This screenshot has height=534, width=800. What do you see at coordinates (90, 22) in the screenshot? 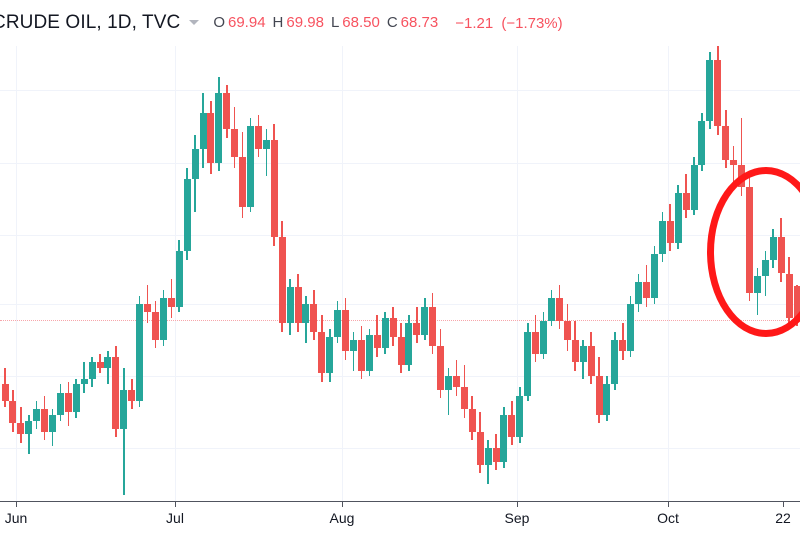
I see `symbol-title: CRUDE OIL, 1D, TVC` at bounding box center [90, 22].